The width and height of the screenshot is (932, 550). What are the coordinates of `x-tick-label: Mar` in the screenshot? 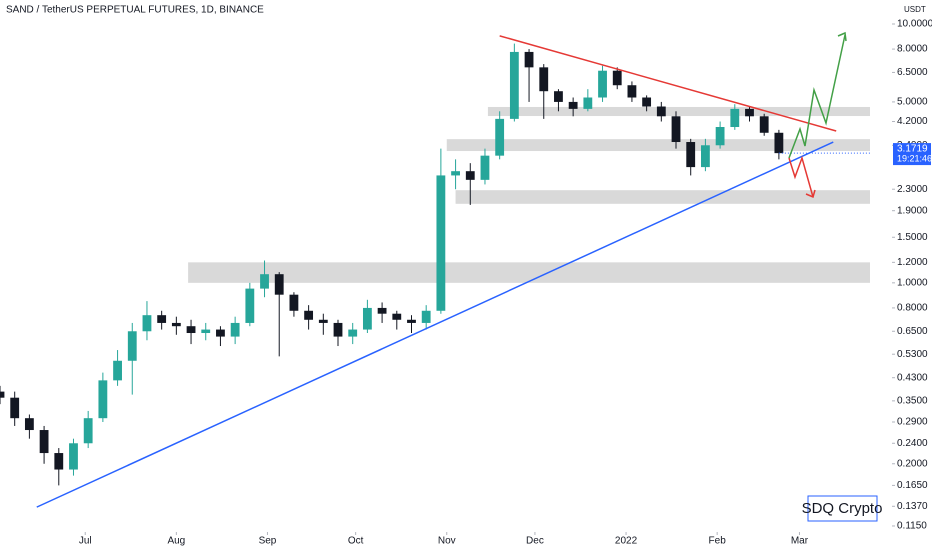 It's located at (800, 541).